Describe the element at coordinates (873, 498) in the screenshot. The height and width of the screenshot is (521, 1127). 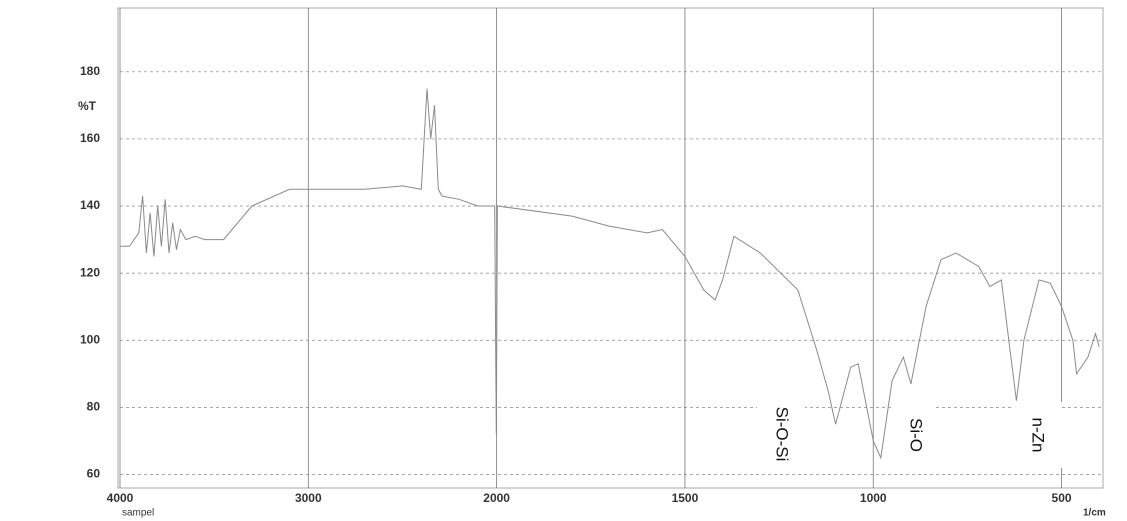
I see `x-tick-label: 1000` at that location.